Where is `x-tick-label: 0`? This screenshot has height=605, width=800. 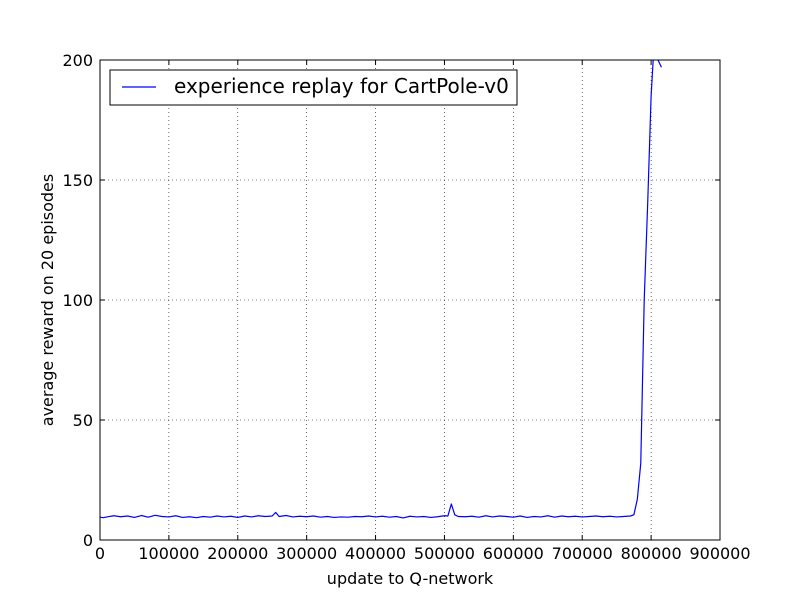 x-tick-label: 0 is located at coordinates (100, 553).